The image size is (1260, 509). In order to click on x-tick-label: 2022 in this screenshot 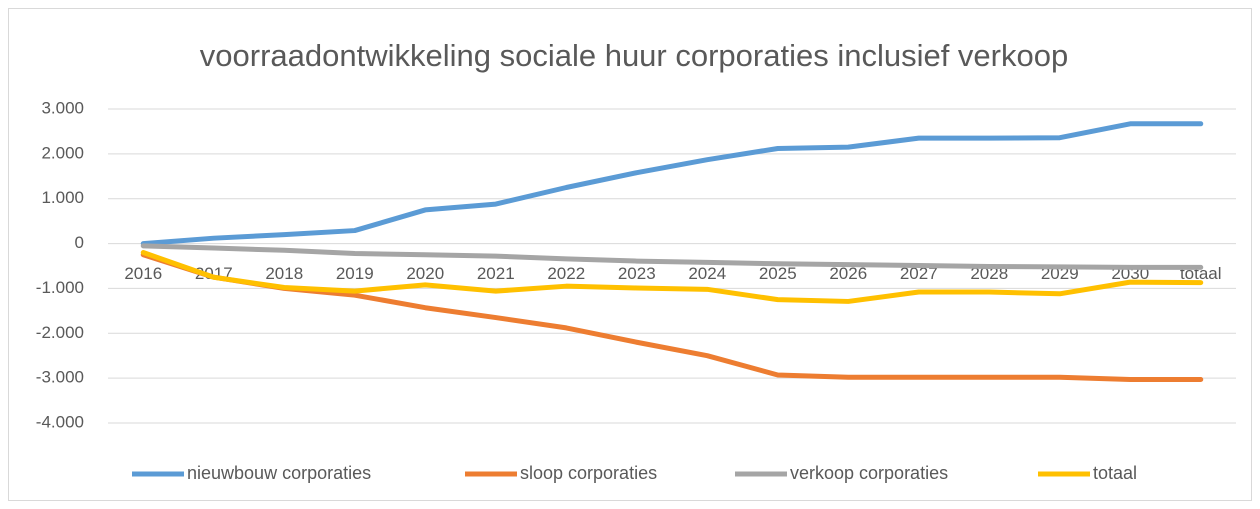, I will do `click(566, 273)`.